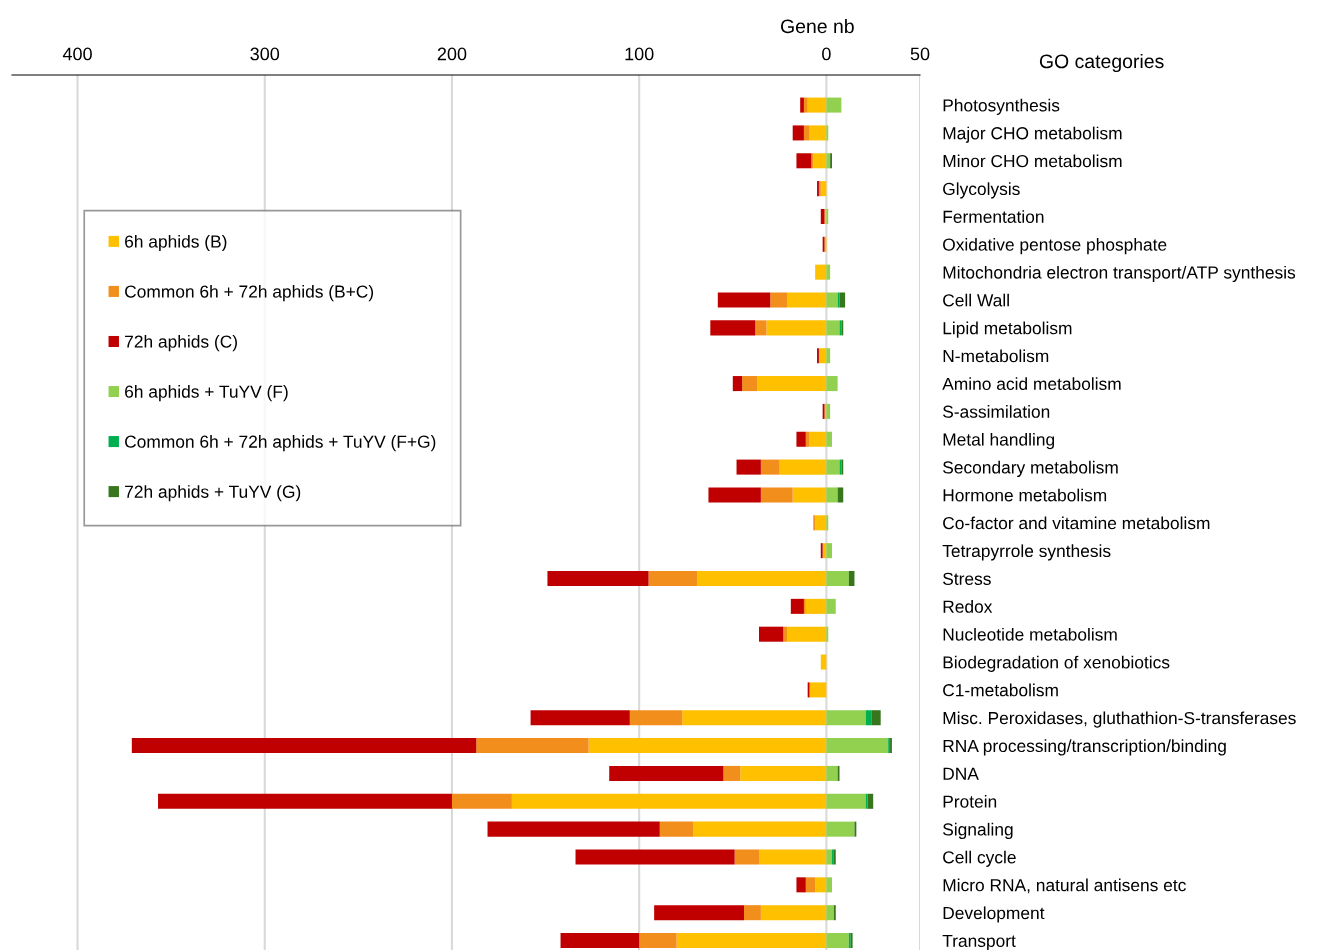 This screenshot has height=950, width=1322. I want to click on y-tick-label: Secondary metabolism, so click(1030, 468).